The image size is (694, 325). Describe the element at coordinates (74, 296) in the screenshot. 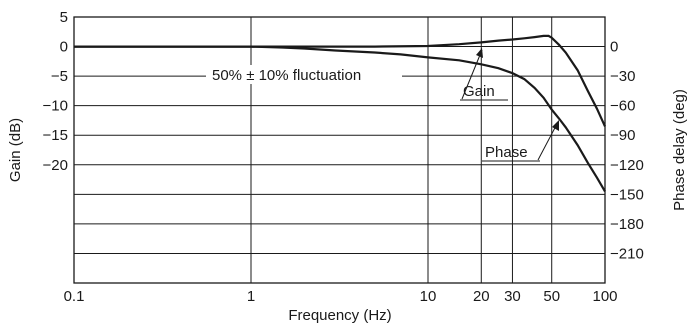

I see `x-tick-label: 0.1` at that location.